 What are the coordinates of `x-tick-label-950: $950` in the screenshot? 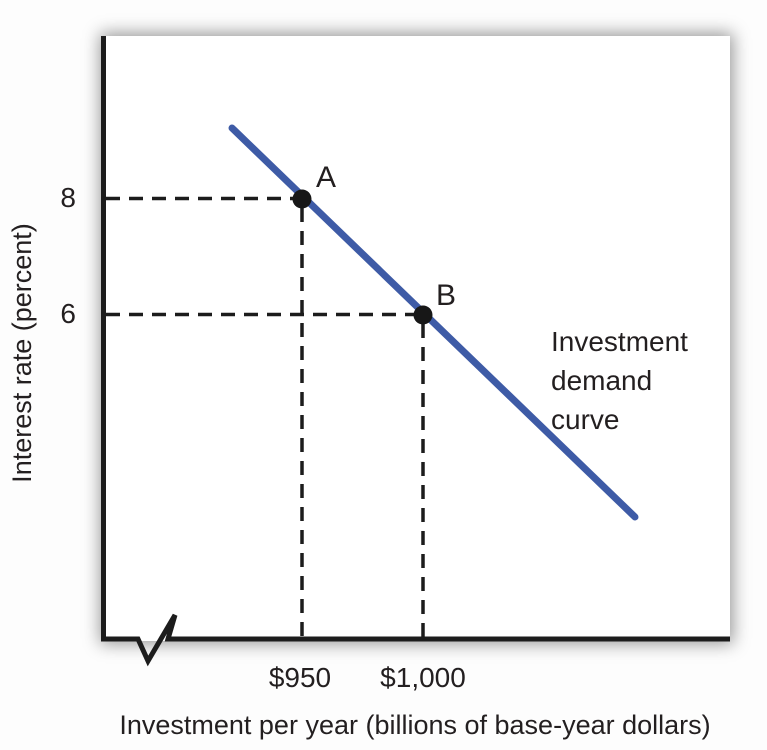 It's located at (300, 677).